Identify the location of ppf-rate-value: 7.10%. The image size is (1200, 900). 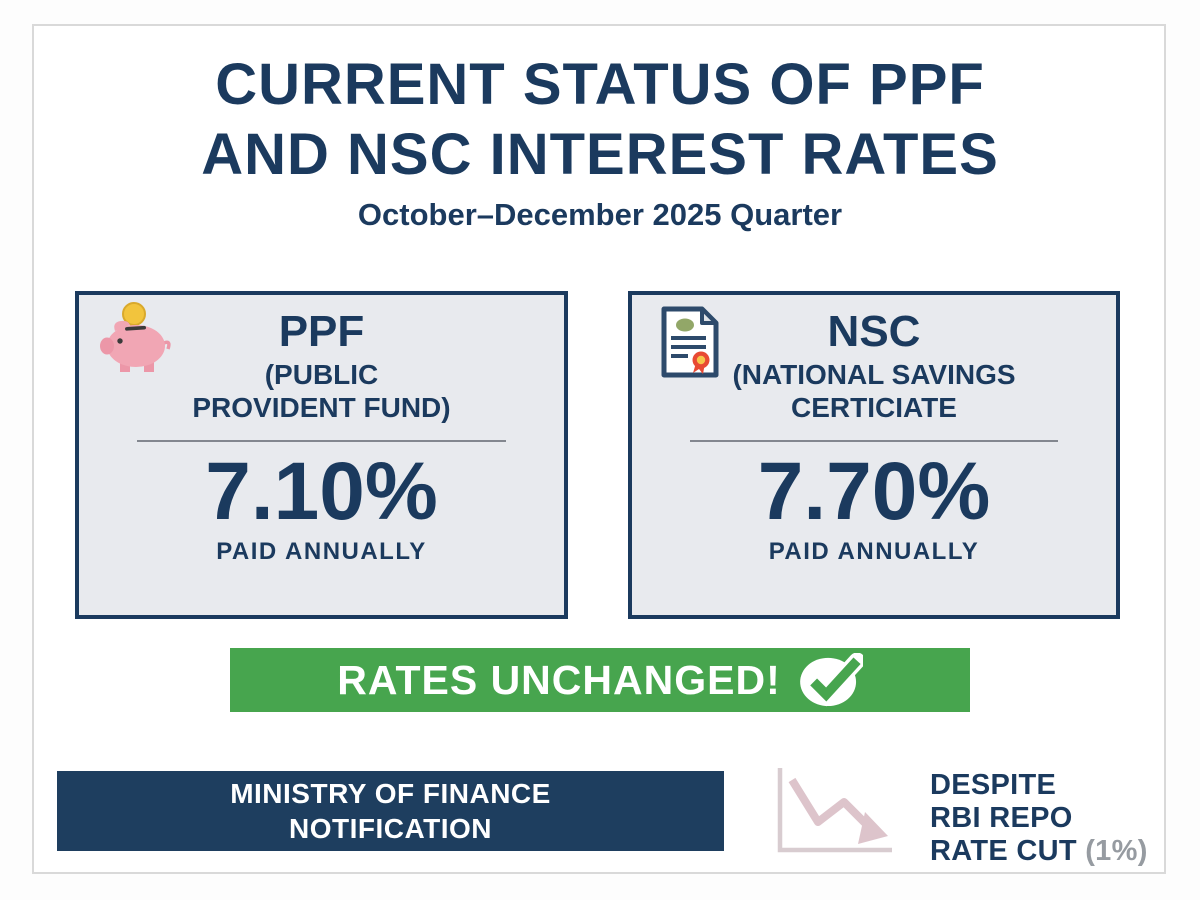
(321, 491).